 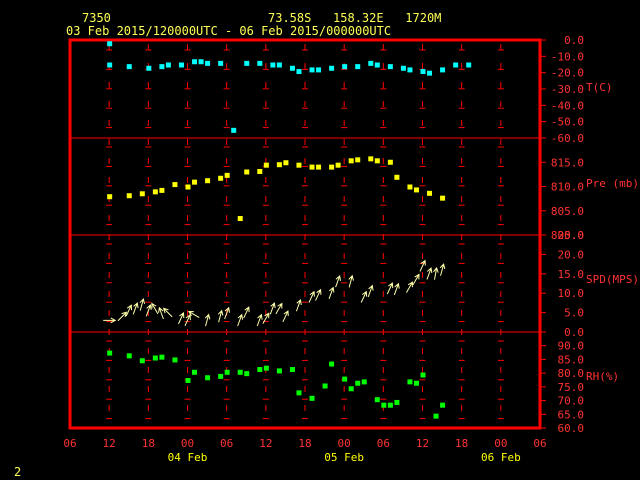 I want to click on y-tick-label: 5.0, so click(x=574, y=313).